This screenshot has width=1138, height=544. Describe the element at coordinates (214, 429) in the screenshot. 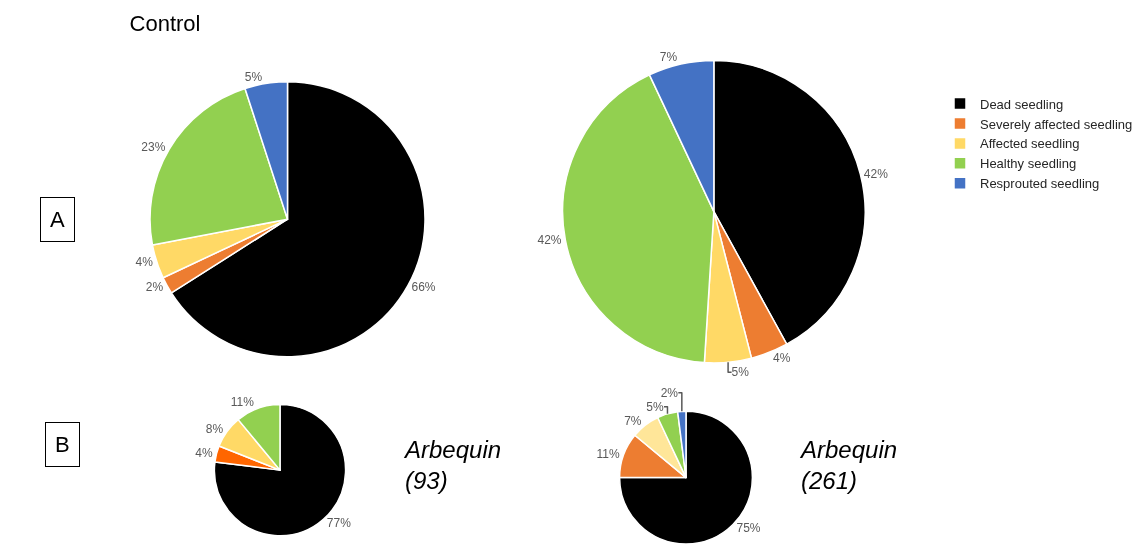

I see `data-label: 8%` at that location.